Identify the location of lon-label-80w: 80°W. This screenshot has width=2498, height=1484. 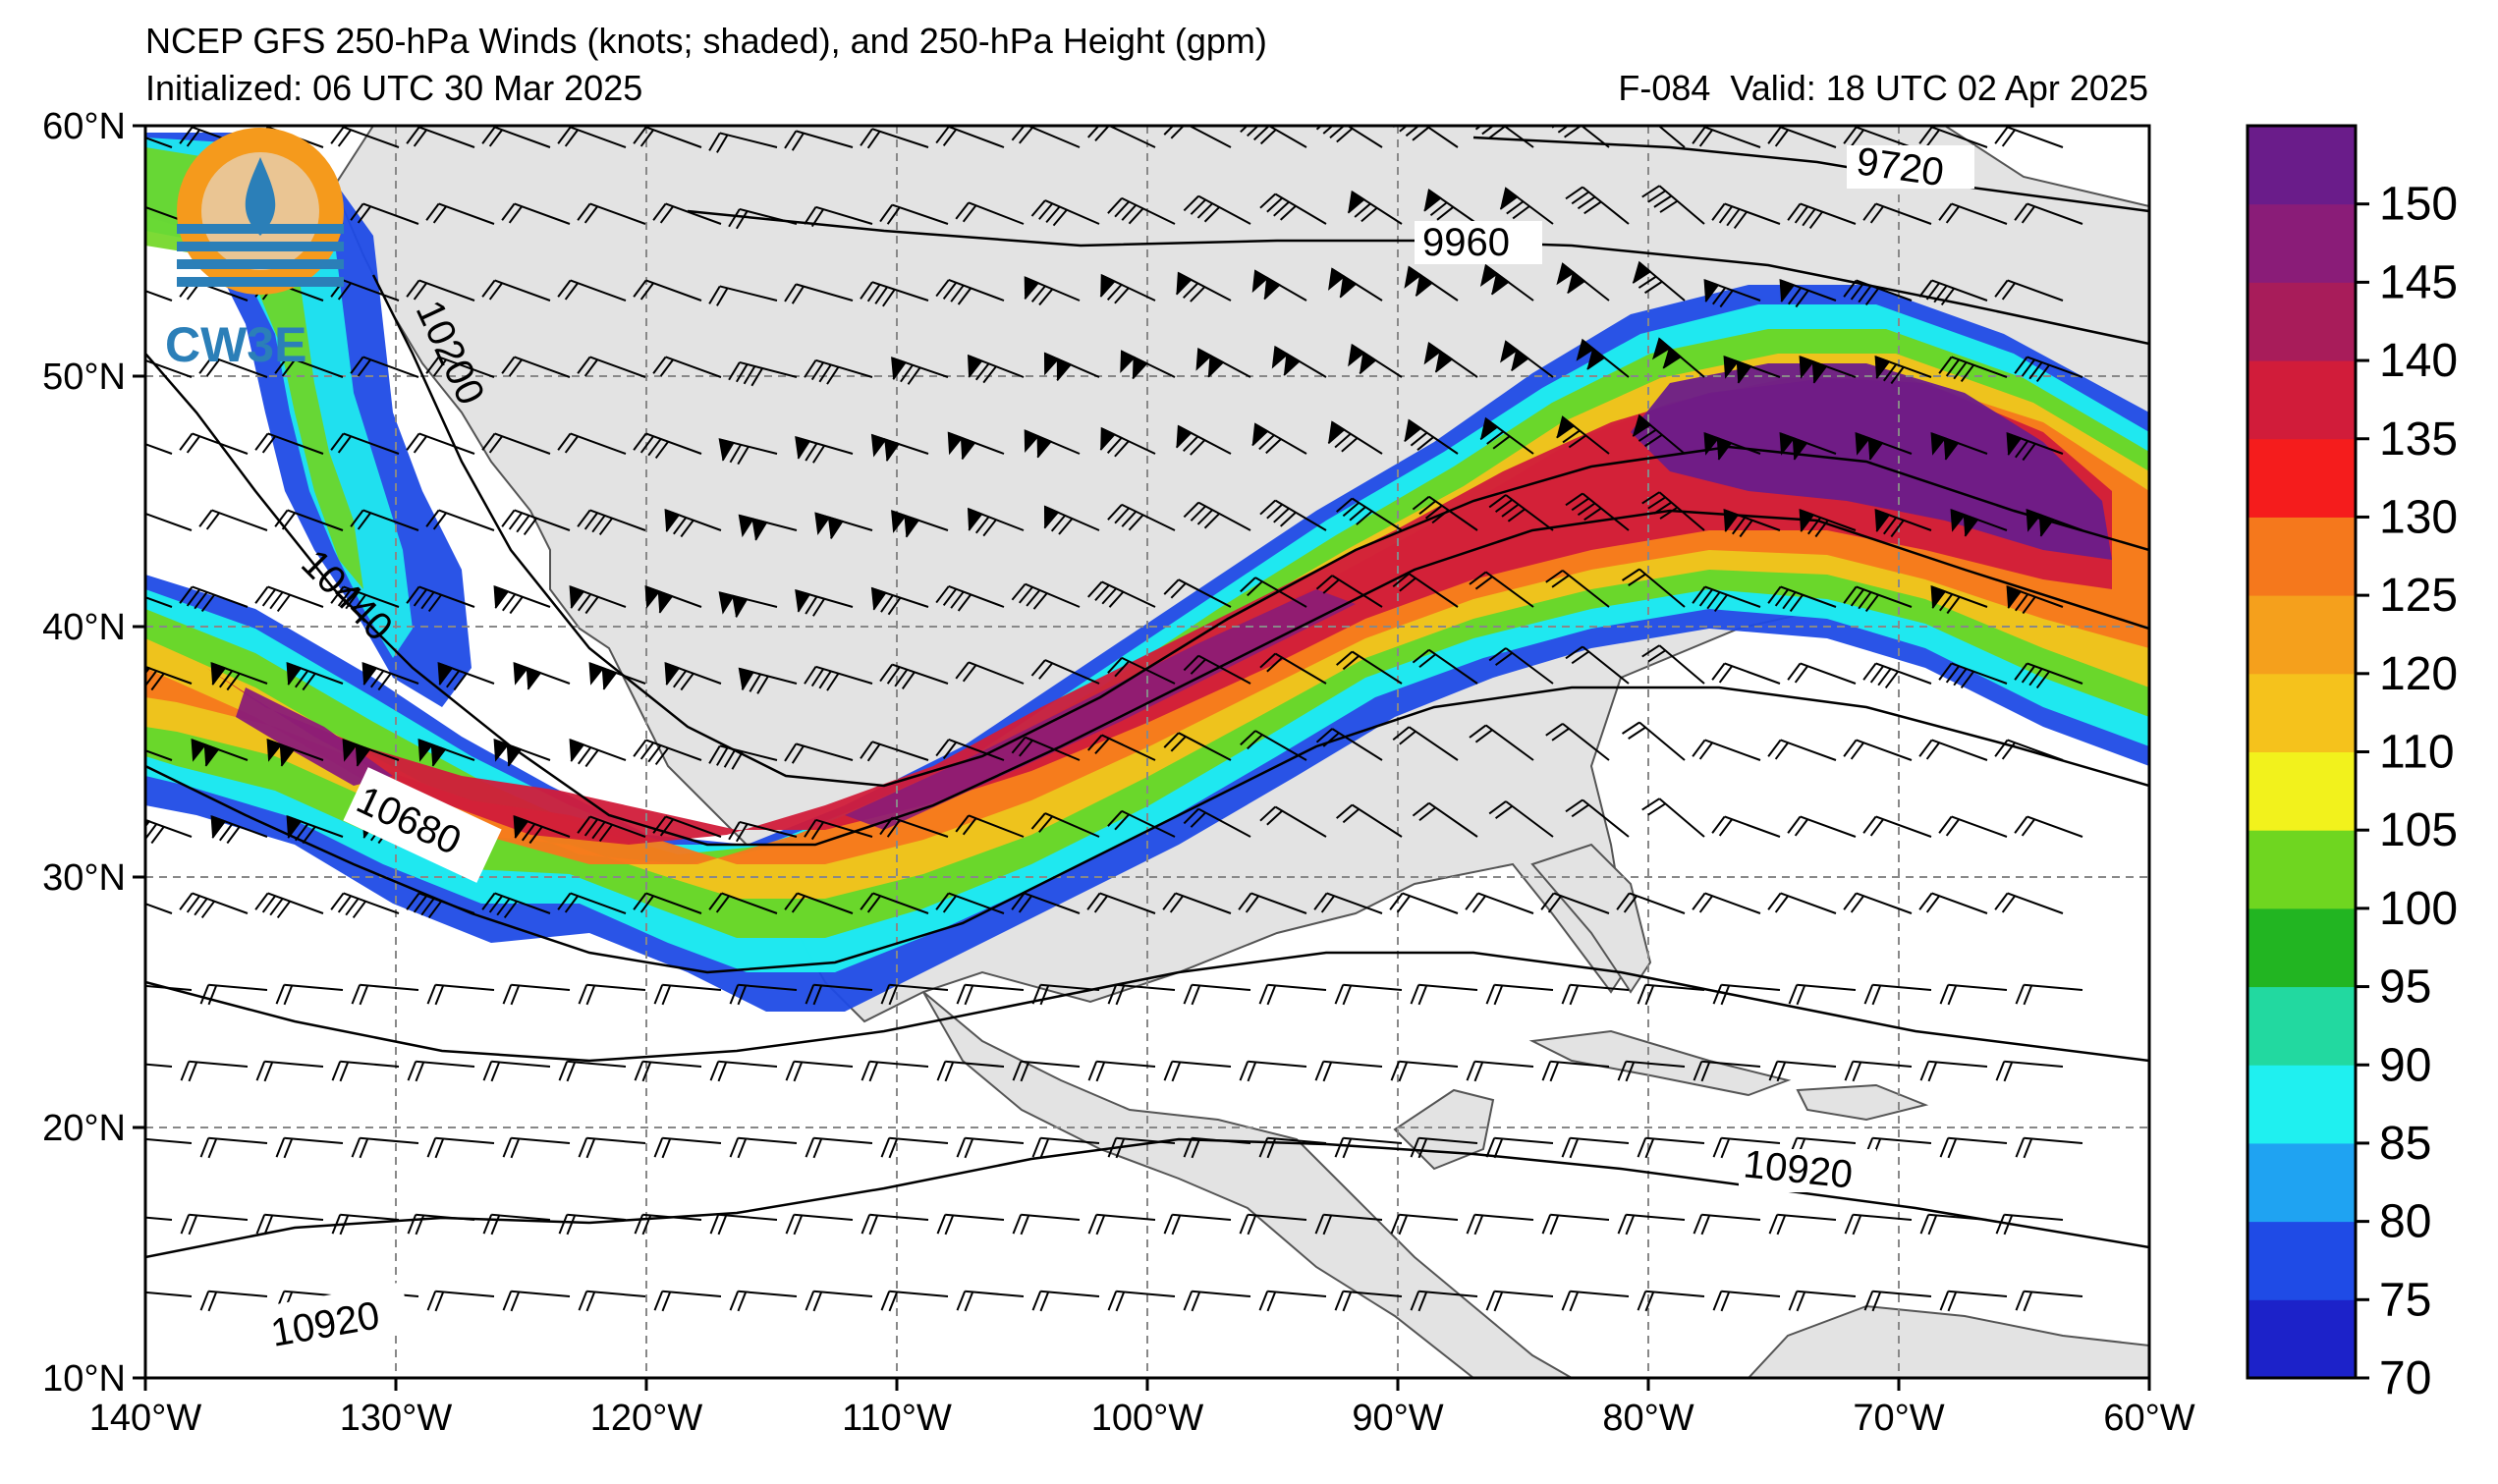
(1647, 1418).